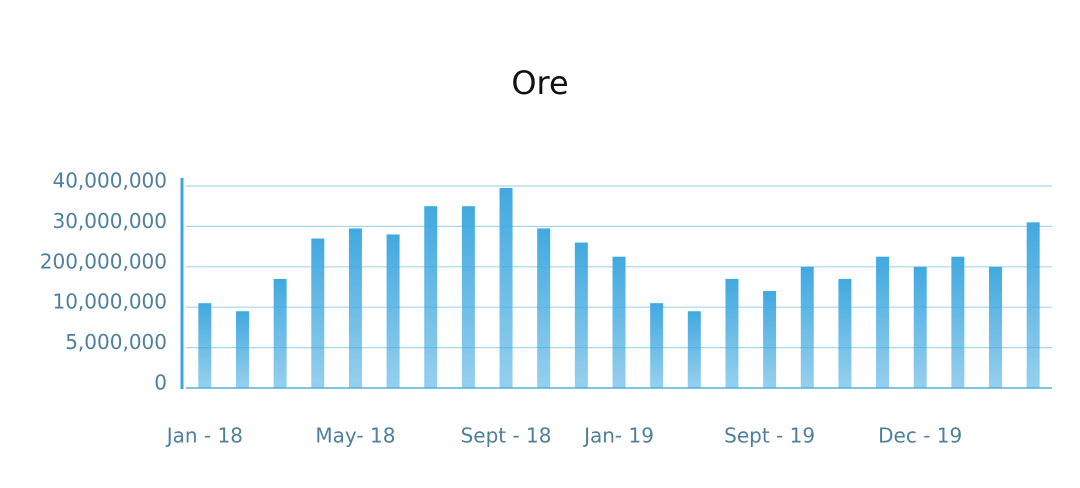  Describe the element at coordinates (103, 261) in the screenshot. I see `y-tick-label: 200,000,000` at that location.